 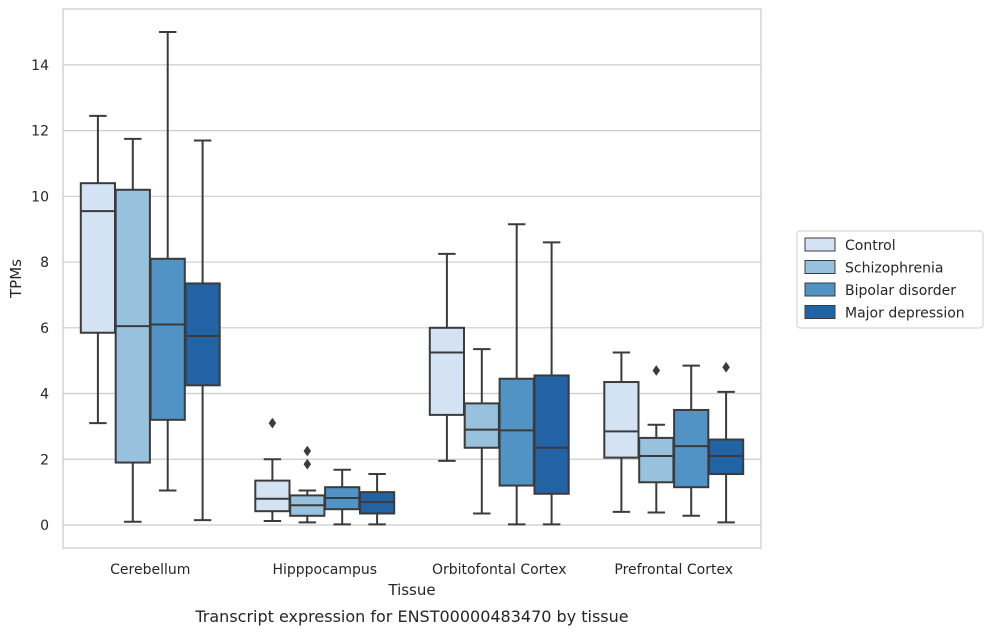 I want to click on y-tick-label-8: 8, so click(x=44, y=263).